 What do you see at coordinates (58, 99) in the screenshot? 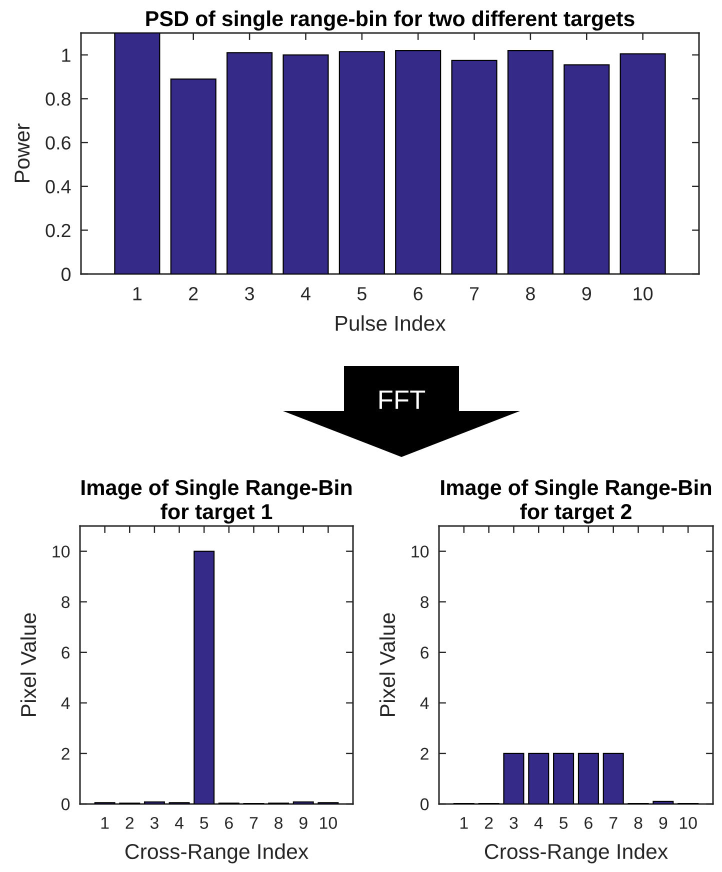
I see `y-tick-label: 0.8` at bounding box center [58, 99].